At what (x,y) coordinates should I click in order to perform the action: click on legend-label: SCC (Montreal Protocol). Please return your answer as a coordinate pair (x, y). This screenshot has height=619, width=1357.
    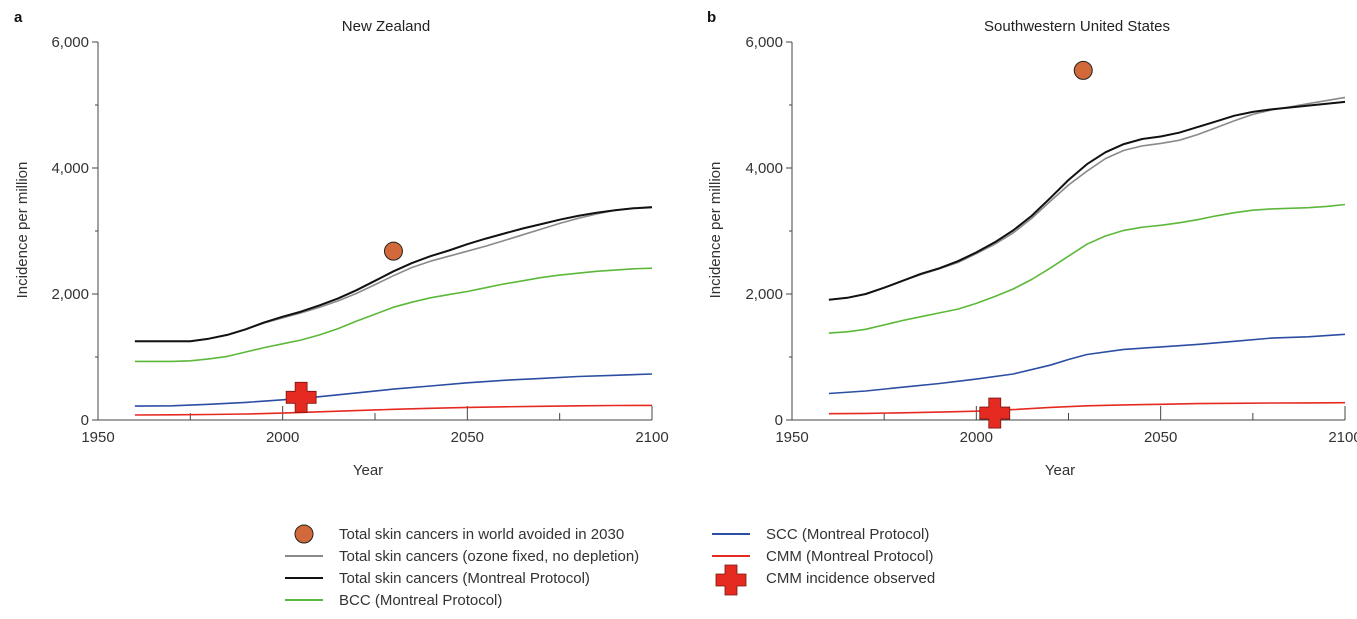
    Looking at the image, I should click on (847, 534).